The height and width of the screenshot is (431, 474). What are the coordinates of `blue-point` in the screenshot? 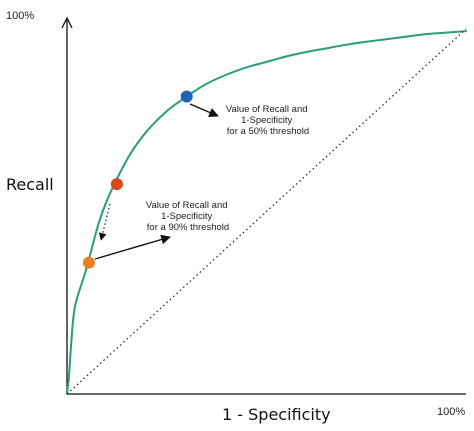 It's located at (186, 96).